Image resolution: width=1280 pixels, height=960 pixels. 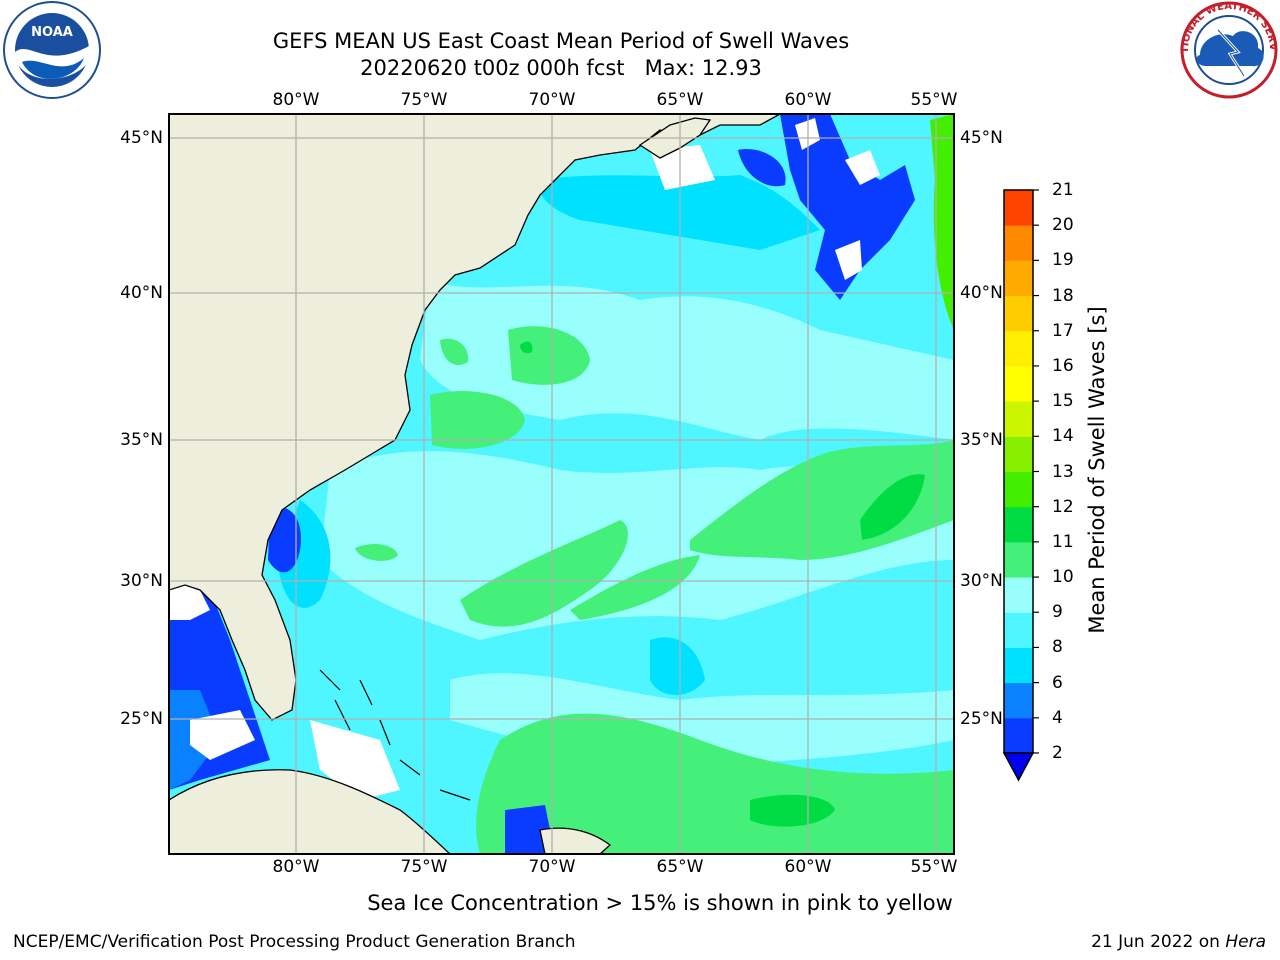 I want to click on colorbar-tick-label: 4, so click(x=1057, y=717).